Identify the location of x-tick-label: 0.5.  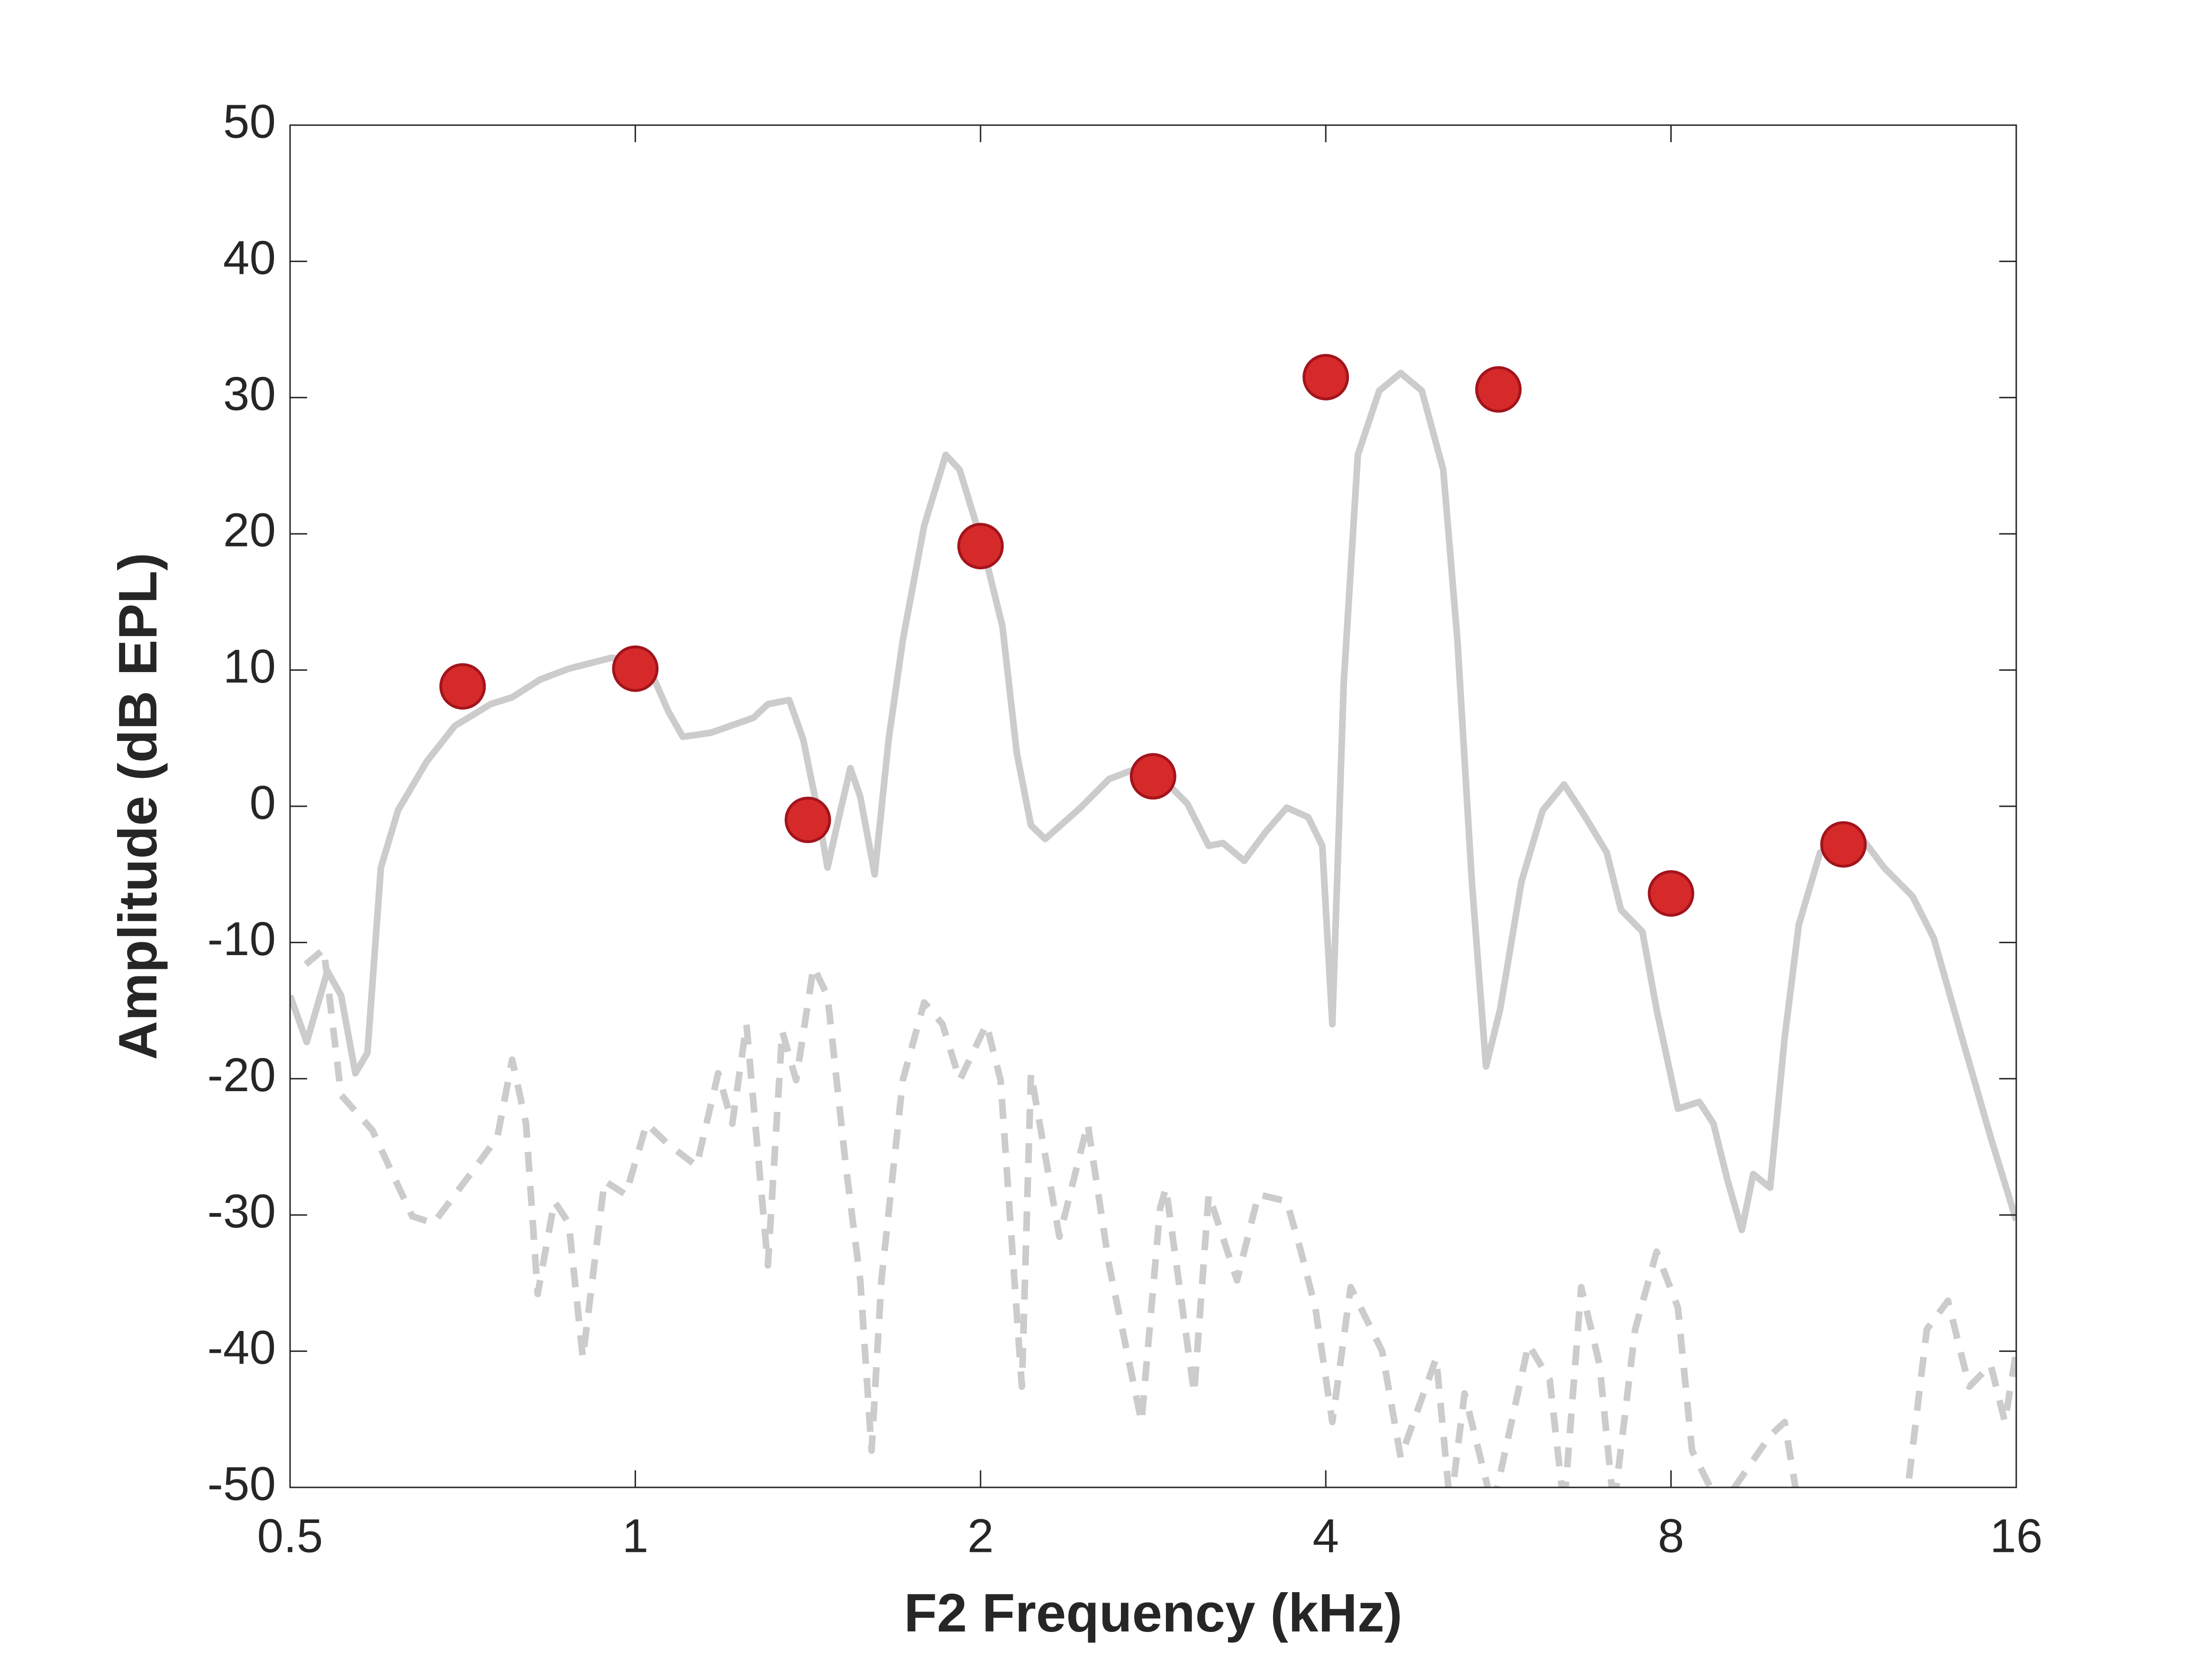
(290, 1535).